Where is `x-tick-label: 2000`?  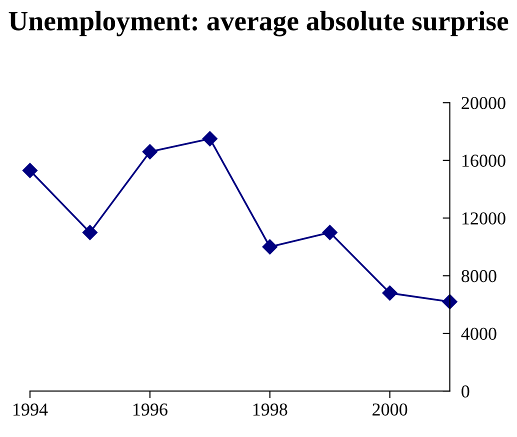
x-tick-label: 2000 is located at coordinates (390, 409).